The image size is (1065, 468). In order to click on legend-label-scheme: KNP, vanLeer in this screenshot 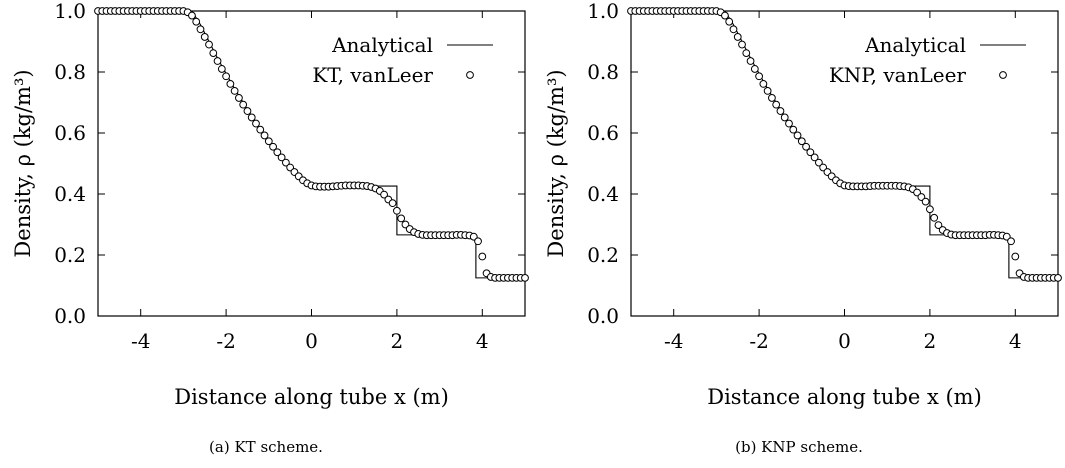, I will do `click(898, 75)`.